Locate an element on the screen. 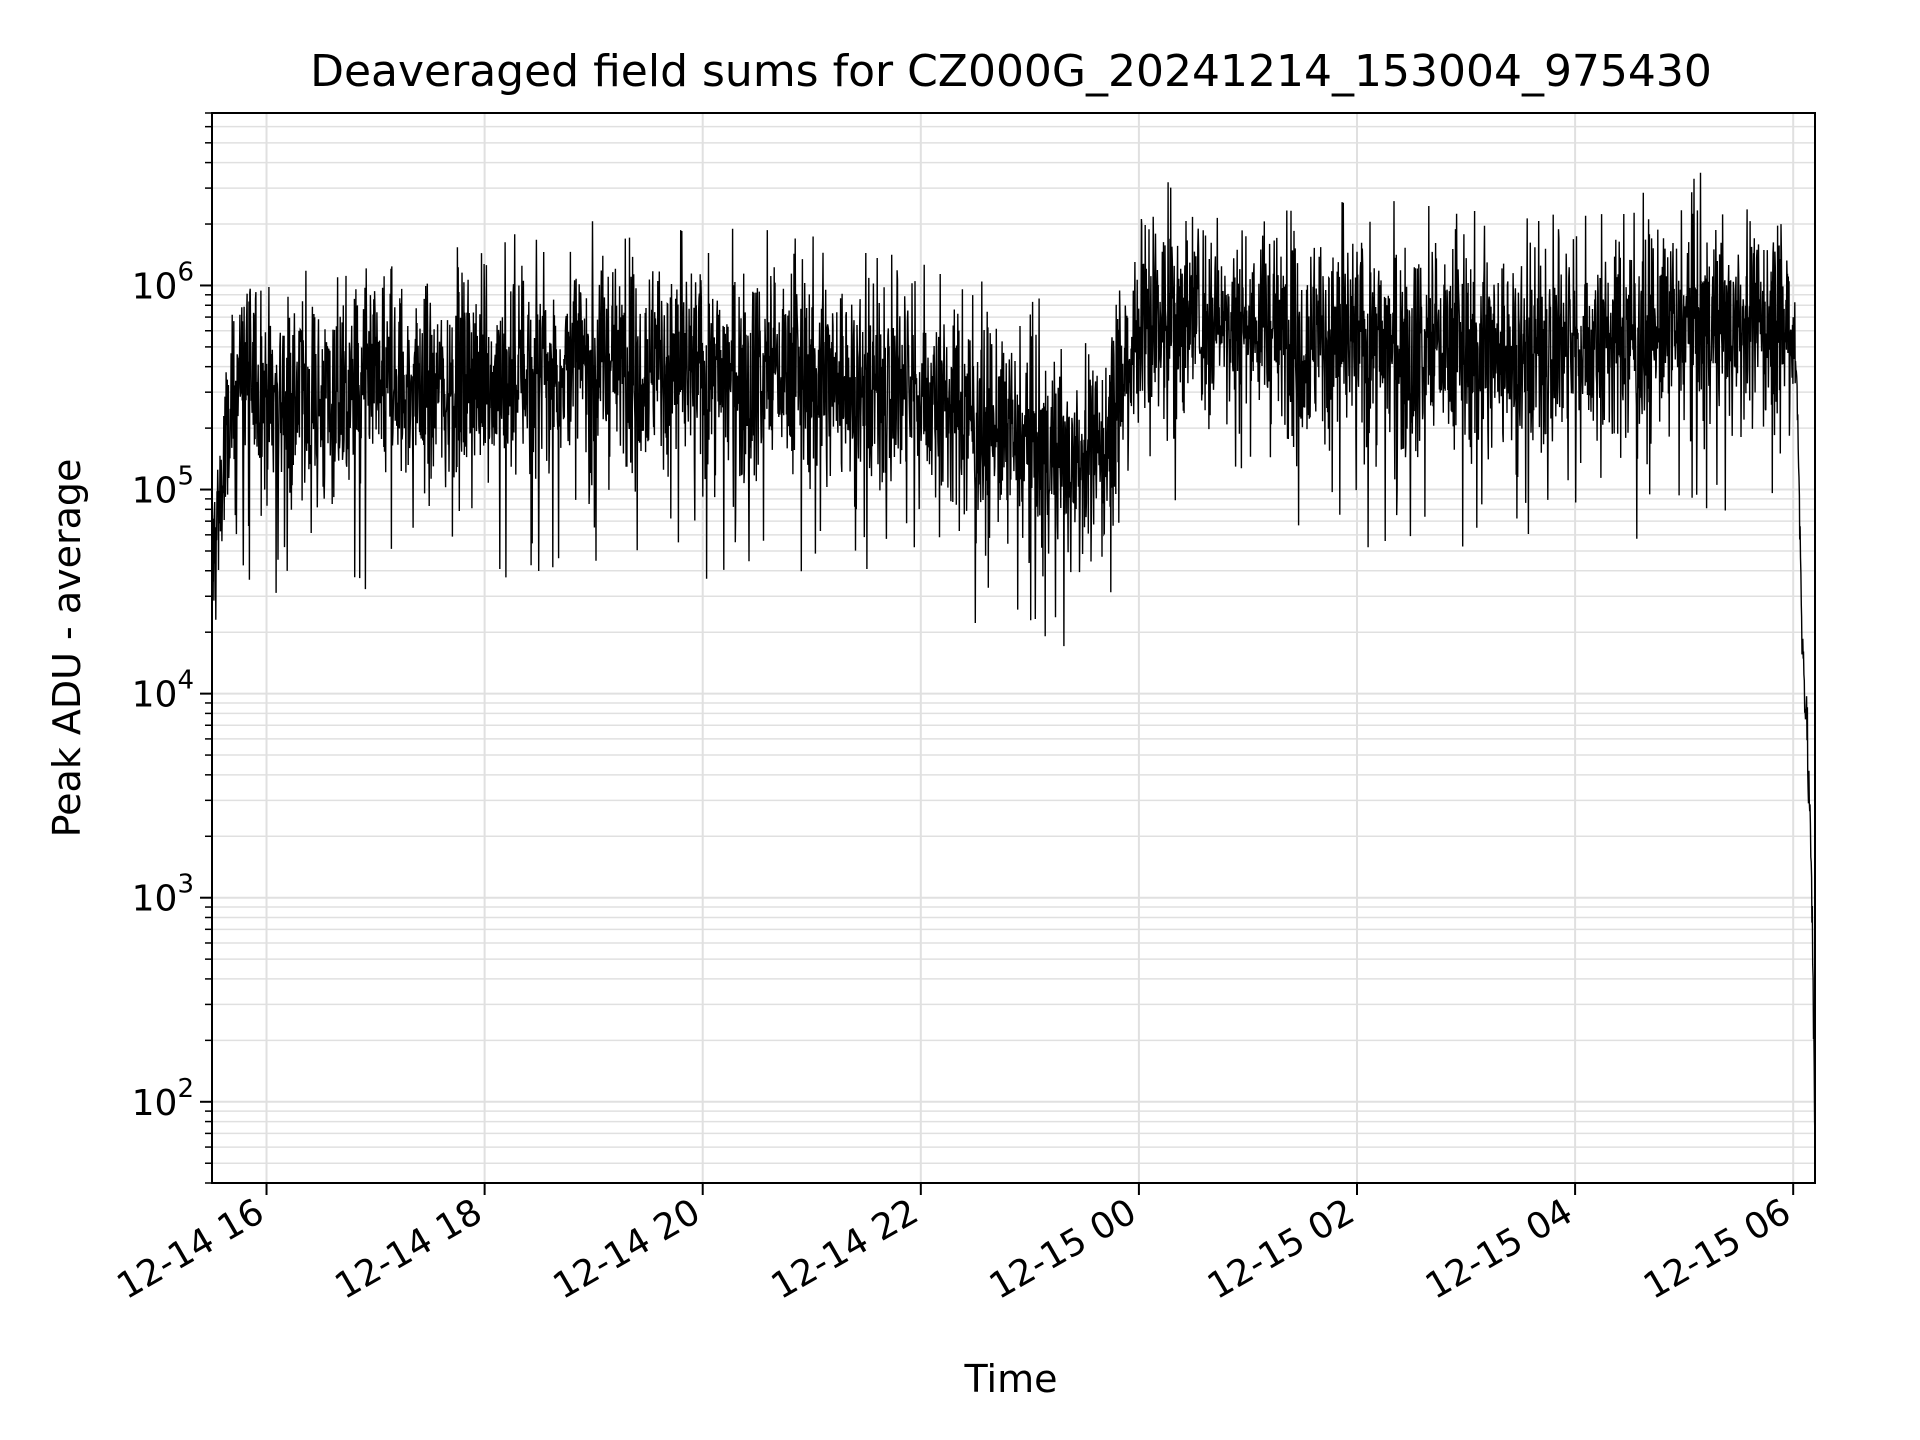  x-tick-label: 12-14 16 is located at coordinates (190, 1249).